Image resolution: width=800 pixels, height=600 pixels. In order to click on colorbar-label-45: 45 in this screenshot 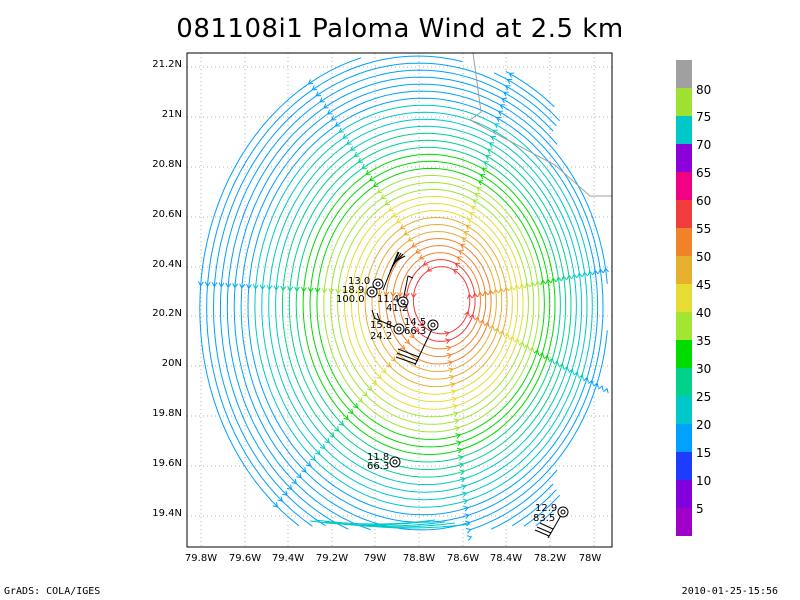, I will do `click(703, 285)`.